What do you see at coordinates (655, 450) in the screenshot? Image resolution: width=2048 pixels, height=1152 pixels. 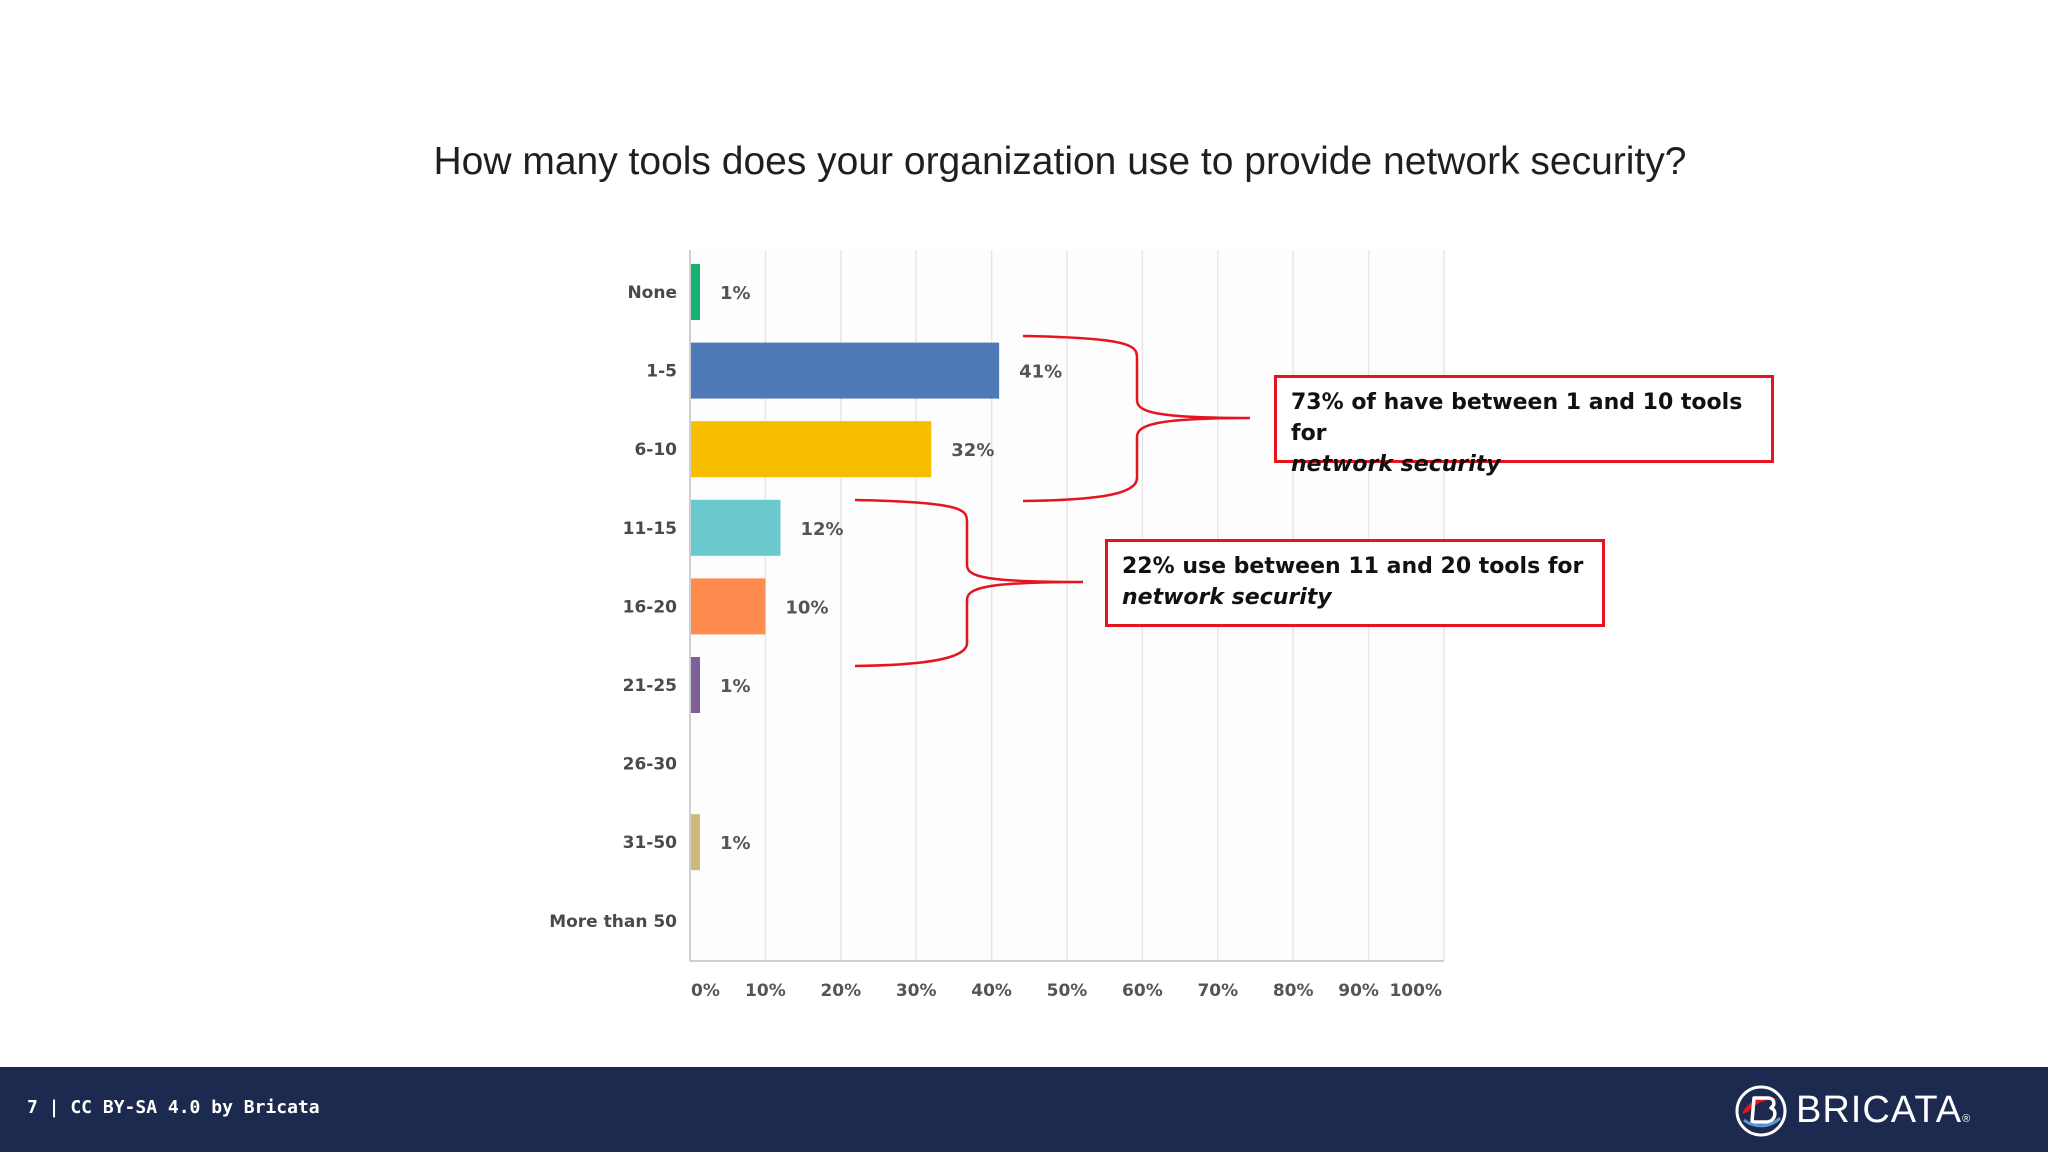 I see `category-label: 6-10` at bounding box center [655, 450].